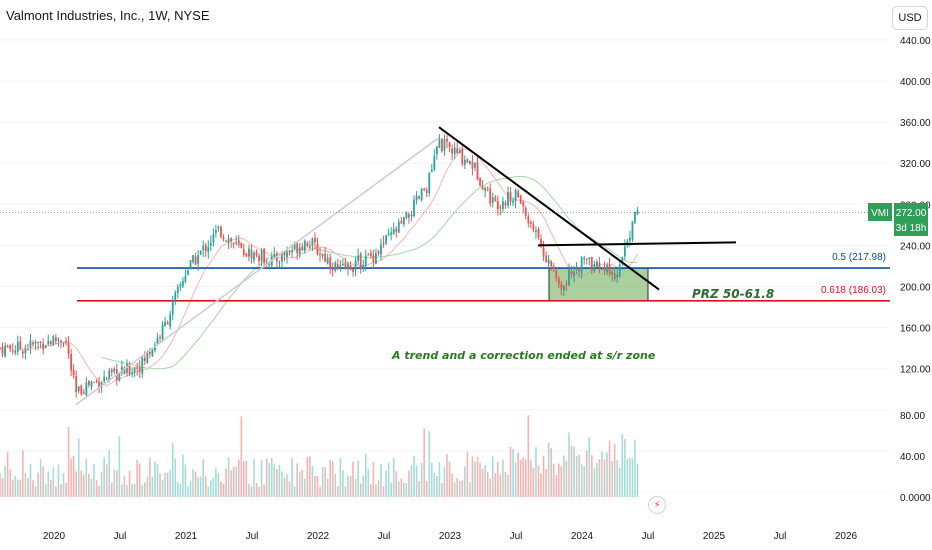 The height and width of the screenshot is (550, 932). What do you see at coordinates (318, 536) in the screenshot?
I see `x-tick-label: 2022` at bounding box center [318, 536].